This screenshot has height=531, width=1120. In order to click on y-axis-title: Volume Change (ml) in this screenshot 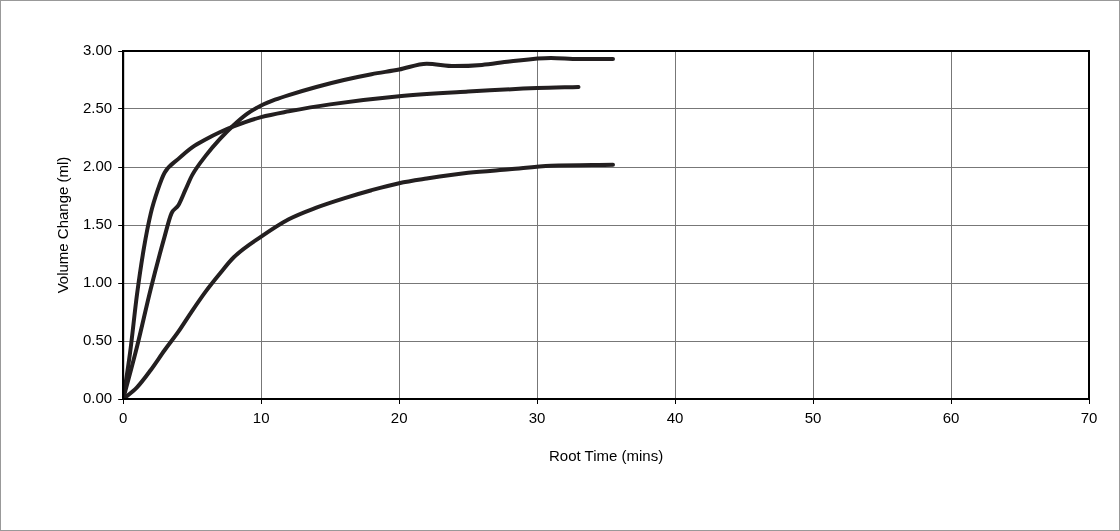, I will do `click(63, 225)`.